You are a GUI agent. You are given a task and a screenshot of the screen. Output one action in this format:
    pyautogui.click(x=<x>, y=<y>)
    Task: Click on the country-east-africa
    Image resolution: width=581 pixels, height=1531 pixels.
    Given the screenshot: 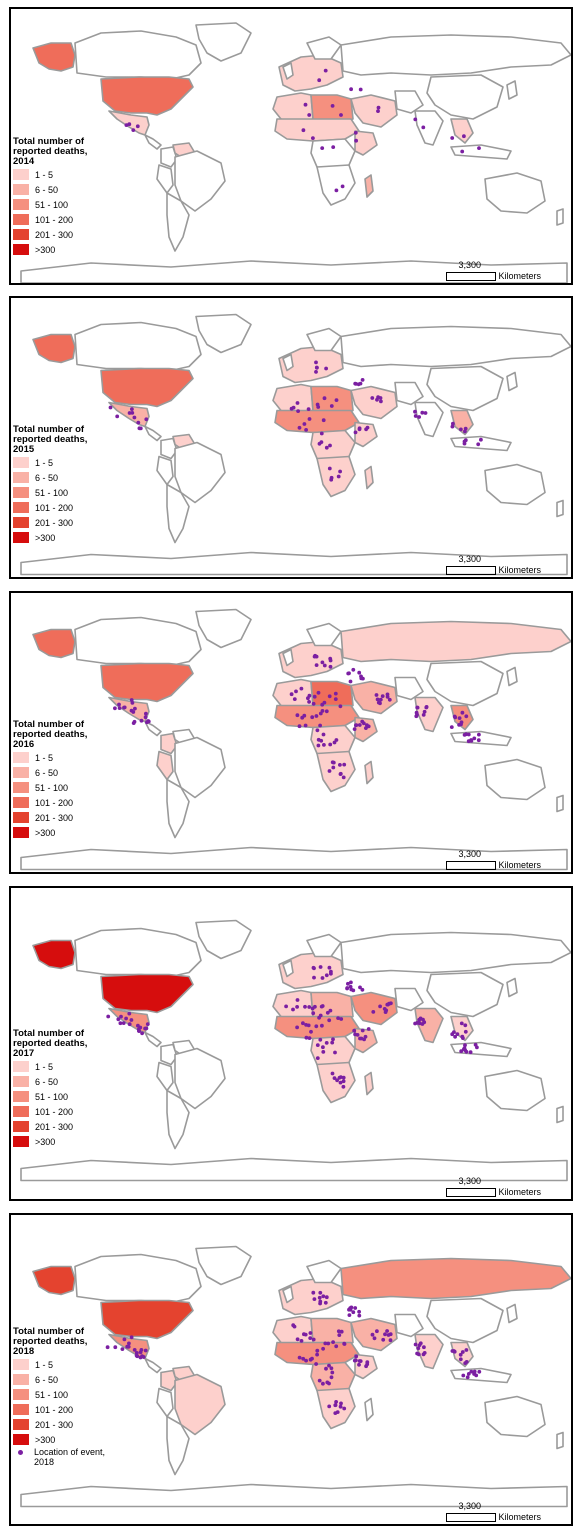 What is the action you would take?
    pyautogui.click(x=366, y=434)
    